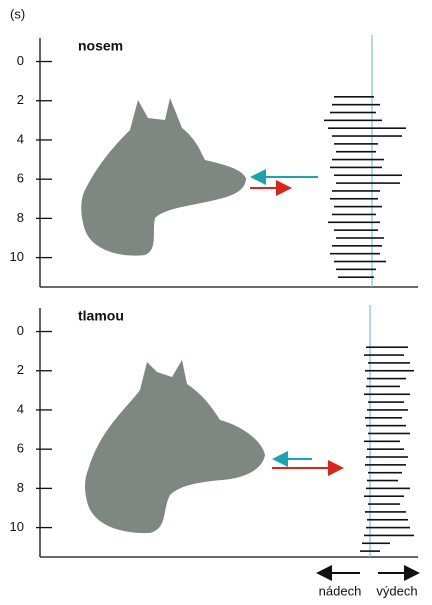 The height and width of the screenshot is (605, 432). What do you see at coordinates (17, 13) in the screenshot?
I see `y-axis-label: (s)` at bounding box center [17, 13].